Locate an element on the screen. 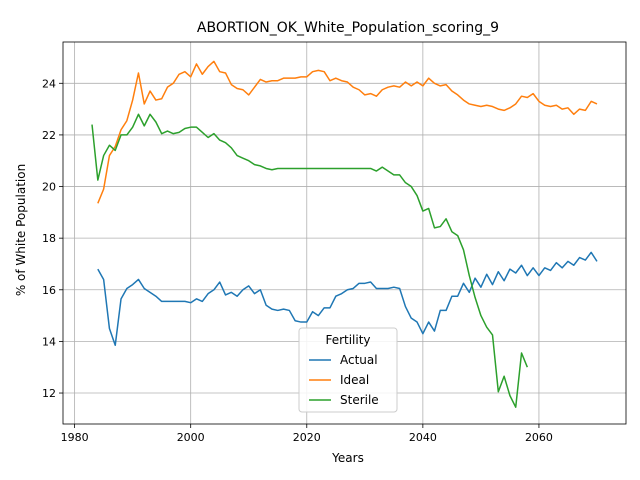 The height and width of the screenshot is (480, 640). legend-box is located at coordinates (348, 370).